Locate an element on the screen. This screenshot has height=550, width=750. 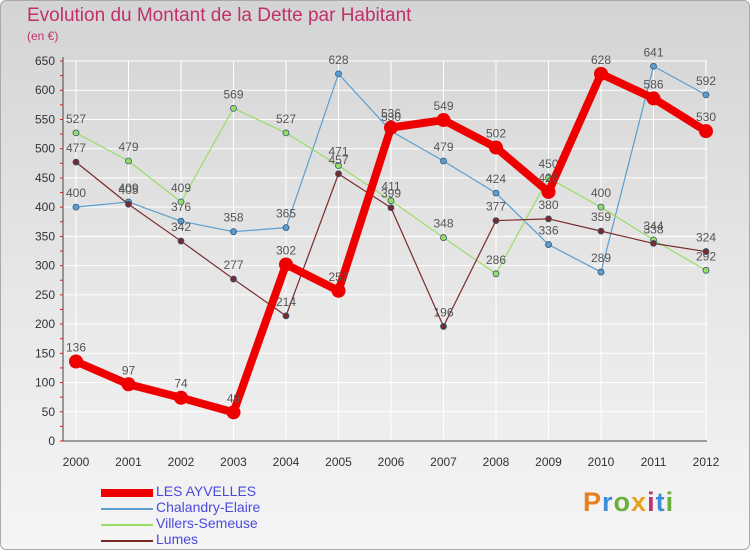
x-tick-label: 2002 is located at coordinates (181, 462).